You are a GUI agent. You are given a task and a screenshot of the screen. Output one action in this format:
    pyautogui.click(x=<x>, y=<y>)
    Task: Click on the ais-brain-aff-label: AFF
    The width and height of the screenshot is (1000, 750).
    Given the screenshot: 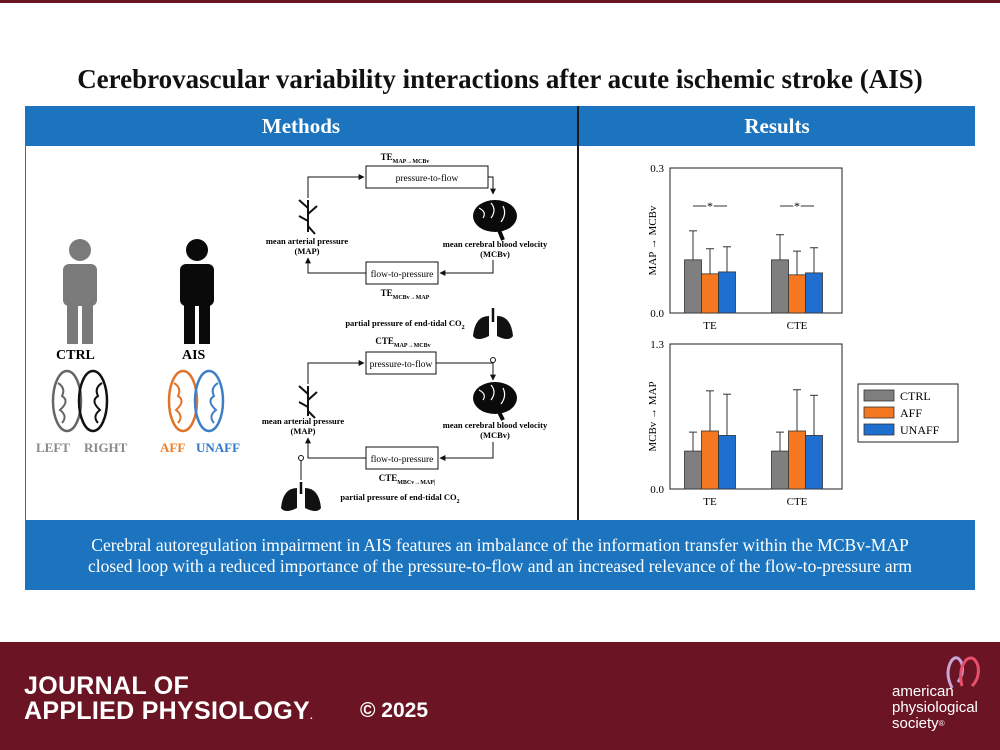 What is the action you would take?
    pyautogui.click(x=173, y=447)
    